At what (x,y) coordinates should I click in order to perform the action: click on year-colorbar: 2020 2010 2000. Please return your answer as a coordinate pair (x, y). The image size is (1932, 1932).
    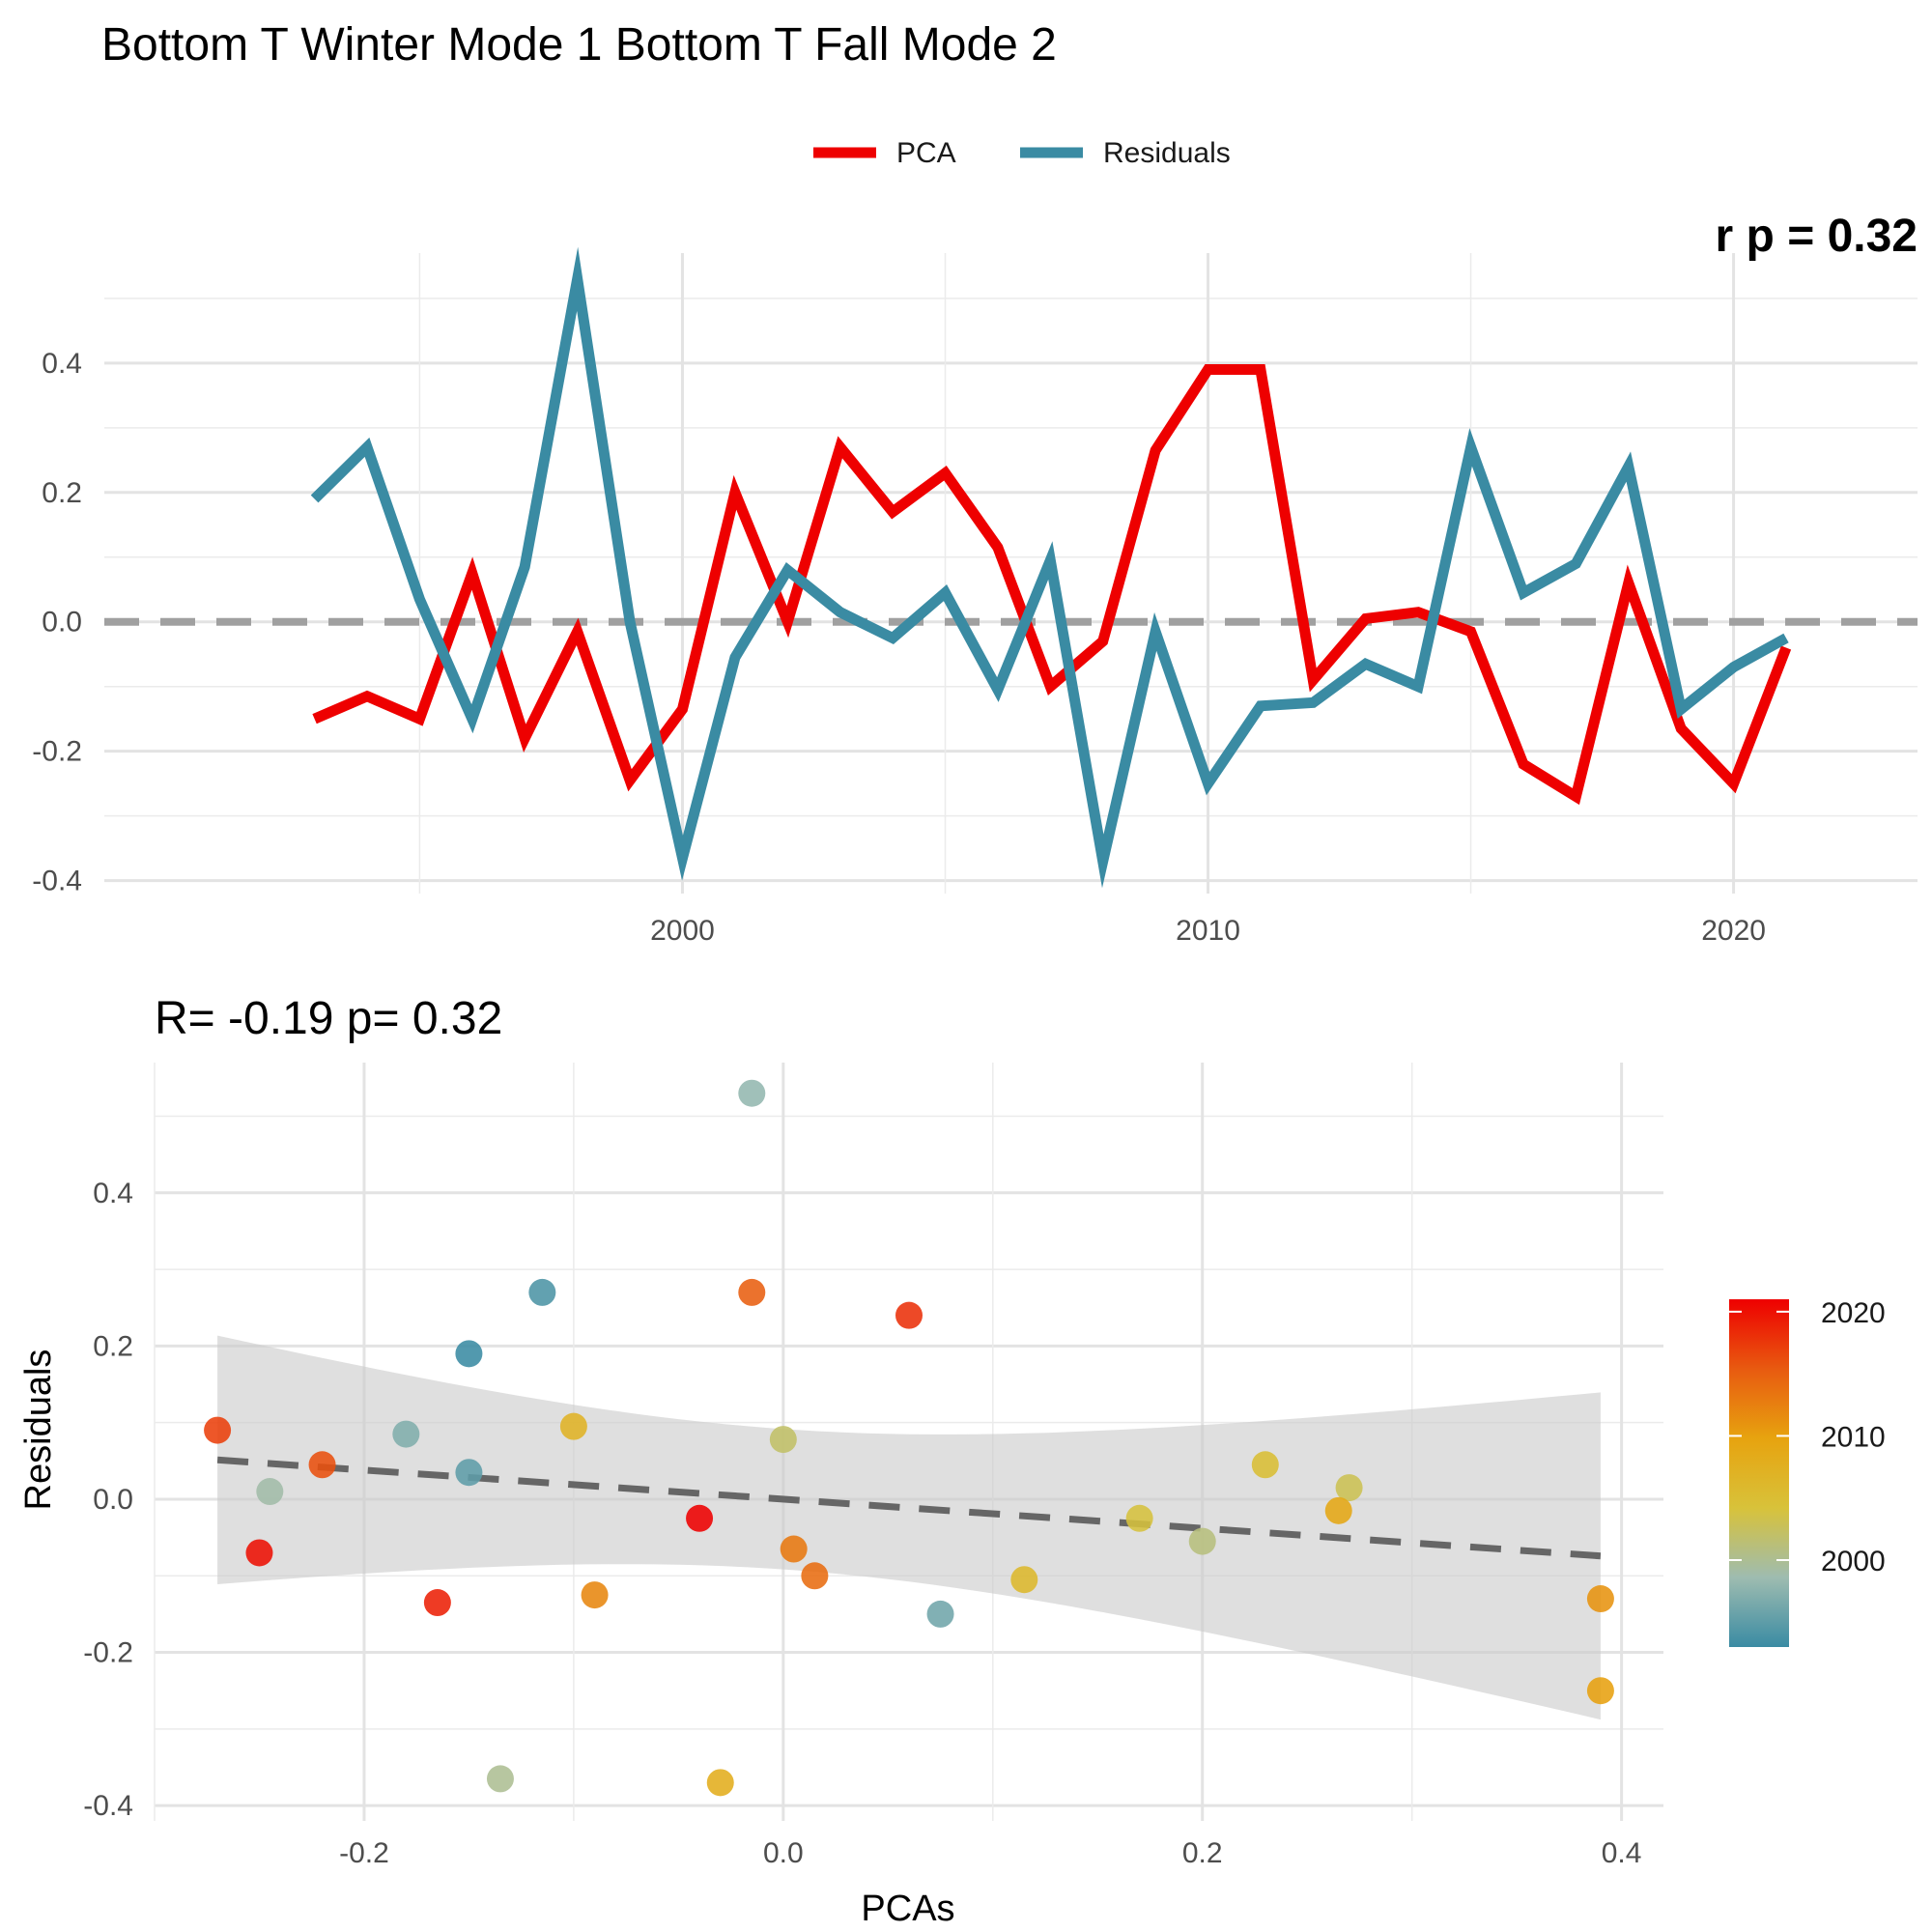
    Looking at the image, I should click on (1807, 1472).